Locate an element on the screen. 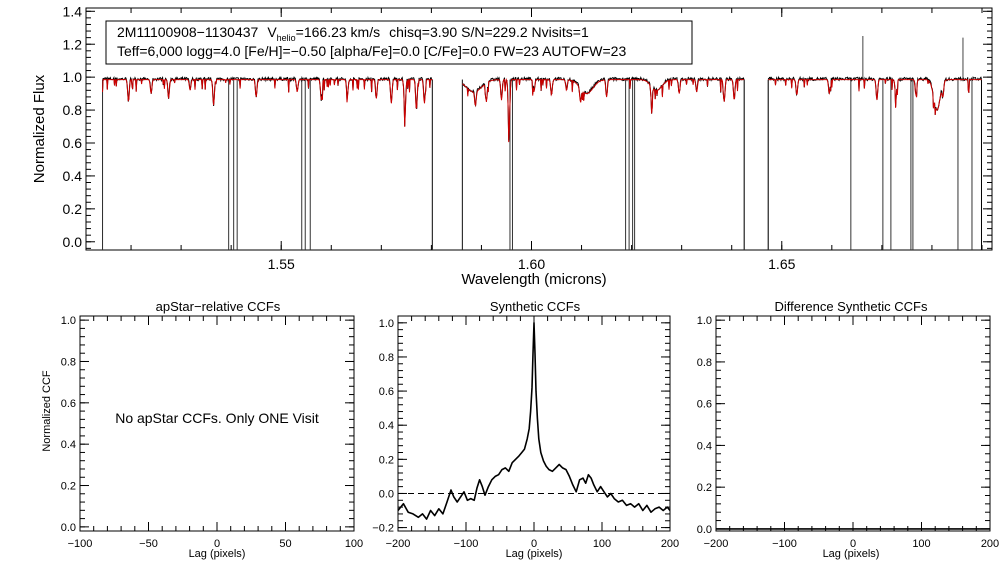 This screenshot has height=576, width=1008. synthetic-ccf-ytick-label: 1.0 is located at coordinates (386, 324).